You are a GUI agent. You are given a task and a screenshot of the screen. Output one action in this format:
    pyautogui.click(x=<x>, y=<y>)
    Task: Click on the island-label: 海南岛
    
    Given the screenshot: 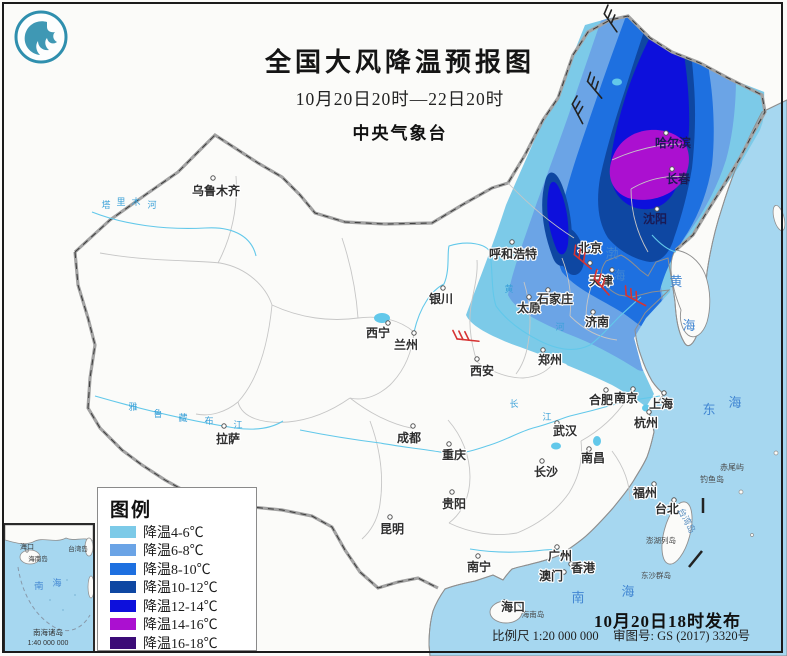 What is the action you would take?
    pyautogui.click(x=533, y=614)
    